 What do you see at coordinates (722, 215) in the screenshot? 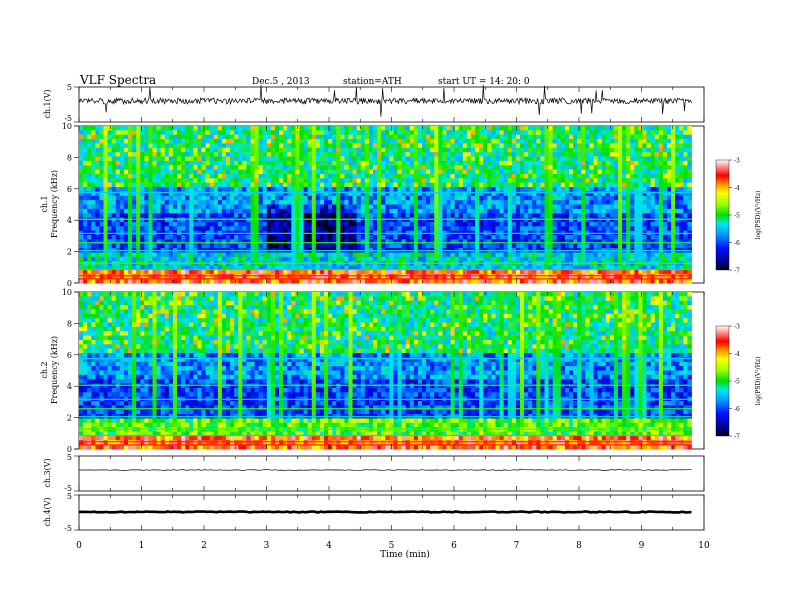
I see `ch1-colorbar` at bounding box center [722, 215].